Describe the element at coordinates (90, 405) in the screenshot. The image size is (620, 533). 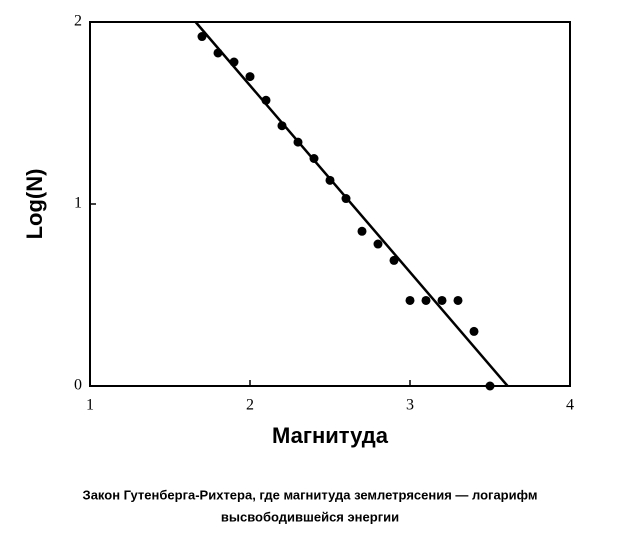
I see `x-tick-label: 1` at that location.